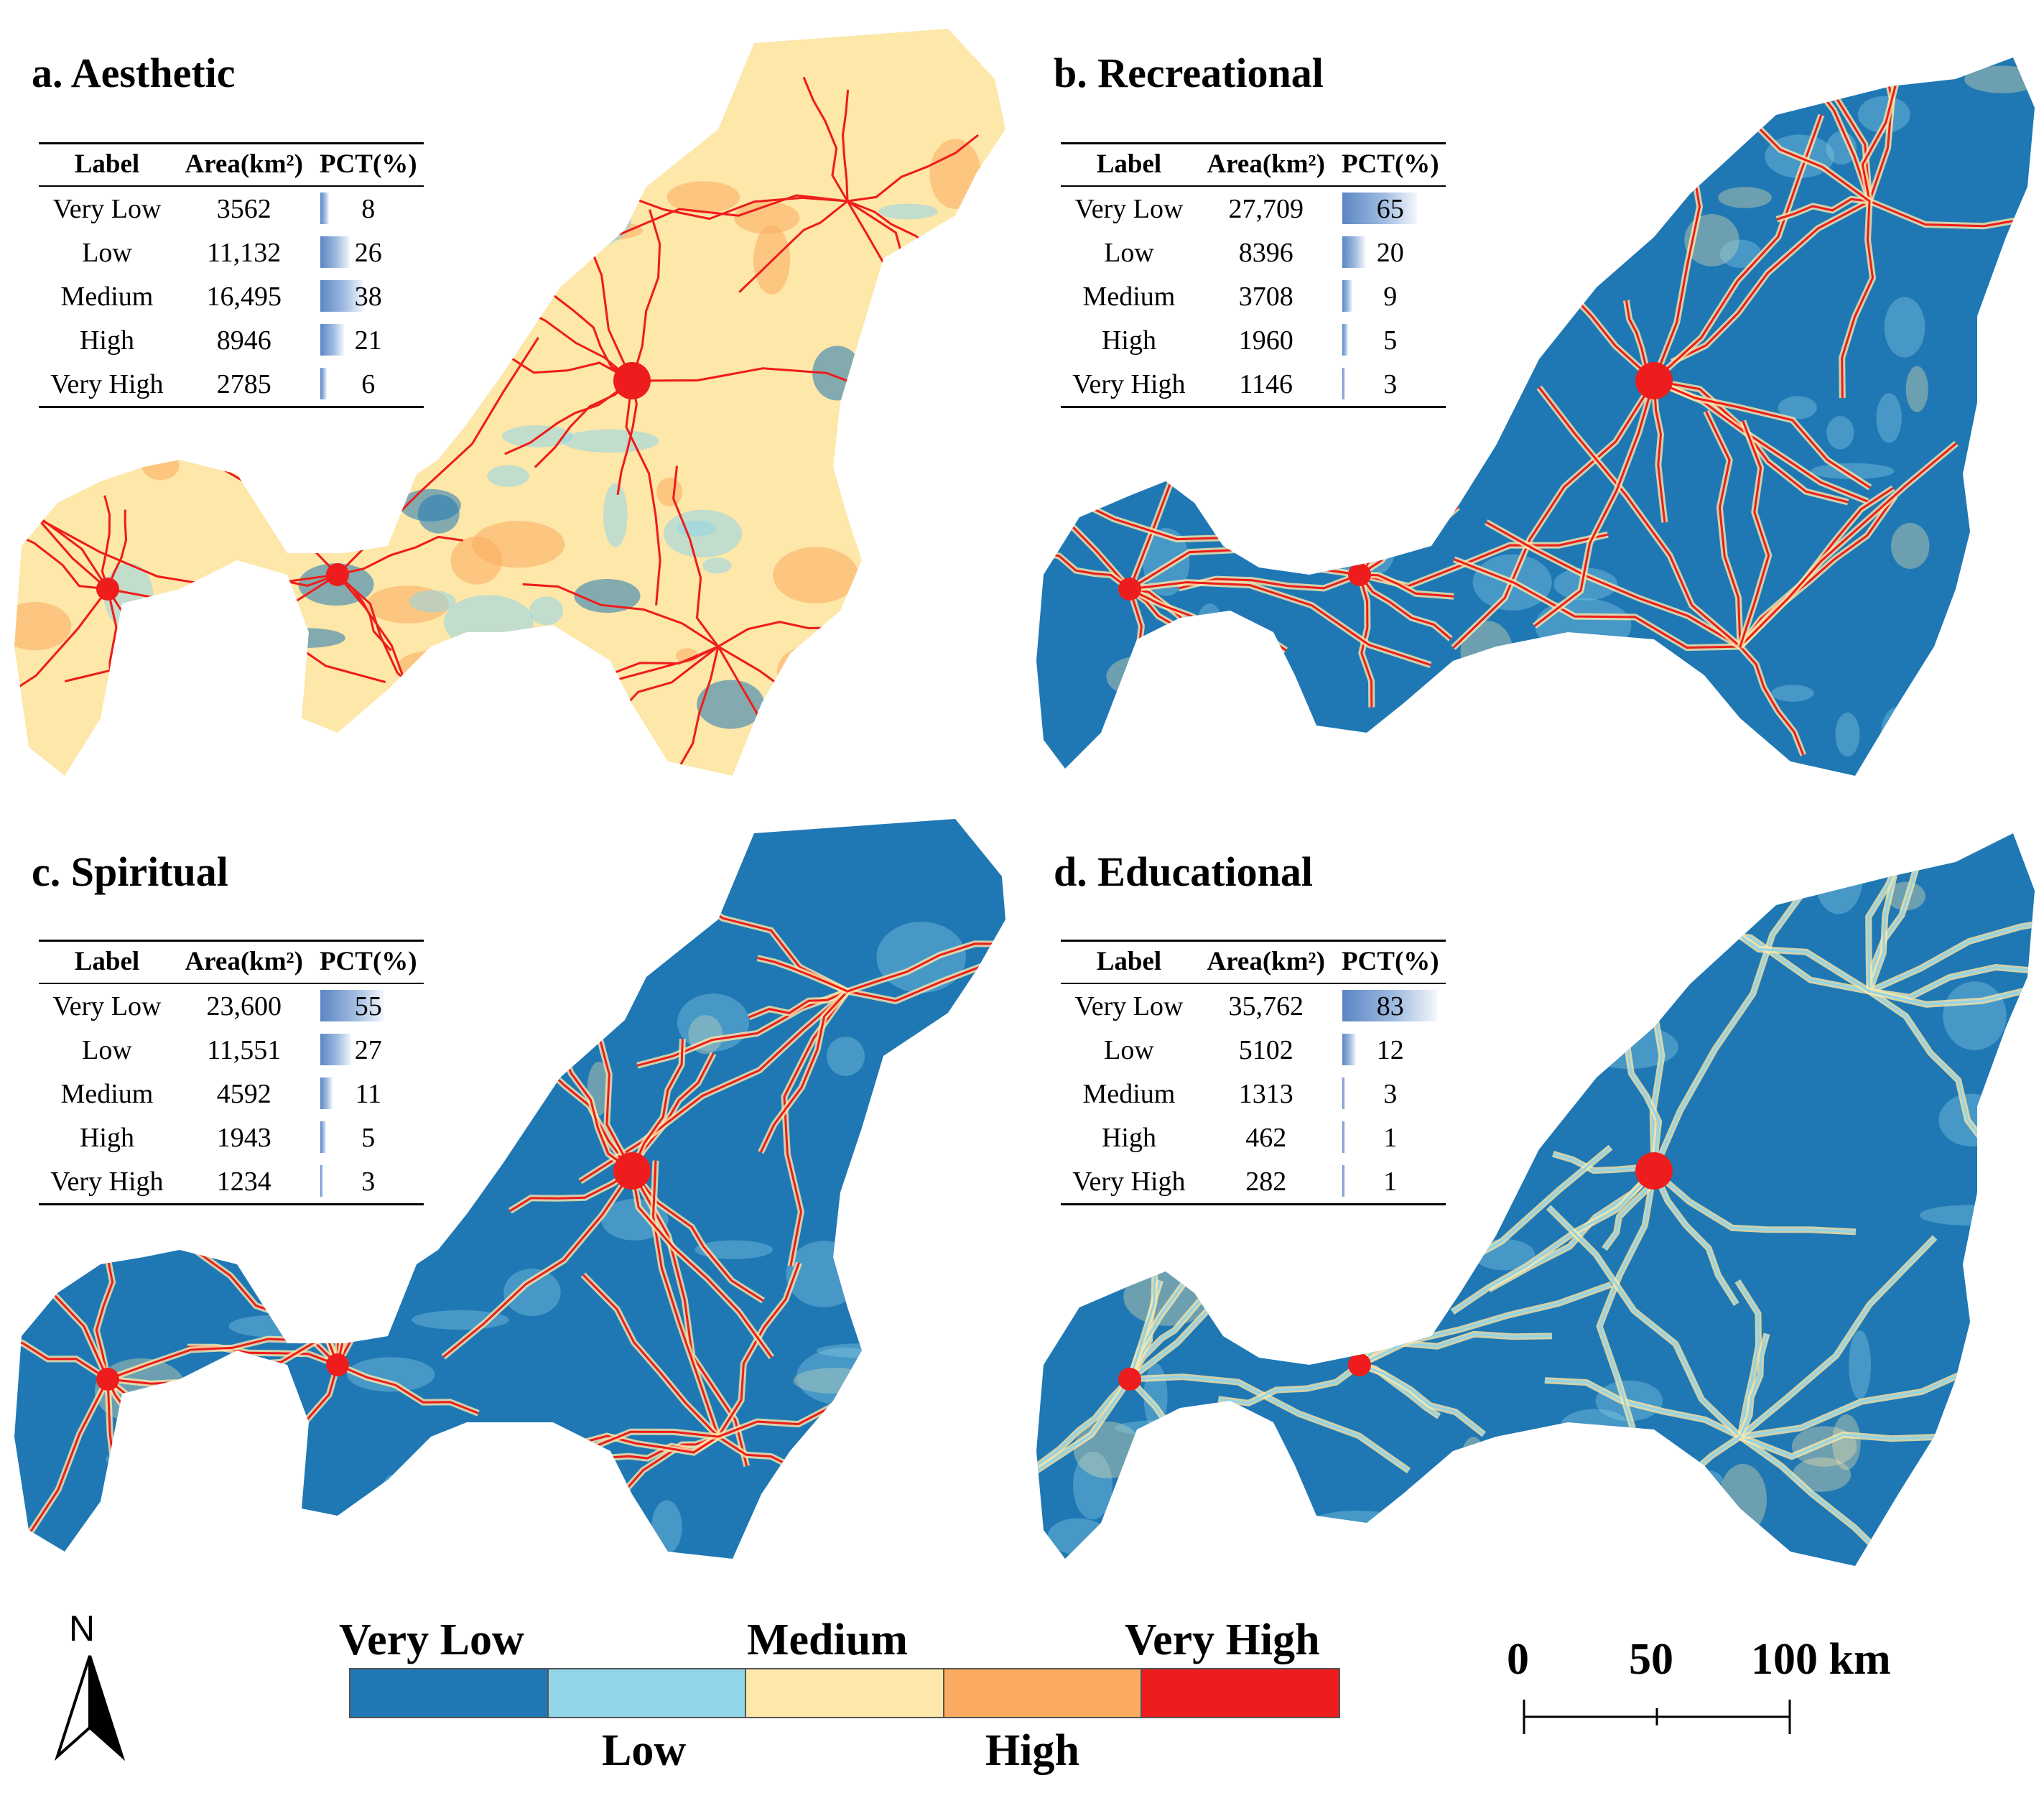 The width and height of the screenshot is (2044, 1798). What do you see at coordinates (368, 296) in the screenshot?
I see `row-pct-cell: 38` at bounding box center [368, 296].